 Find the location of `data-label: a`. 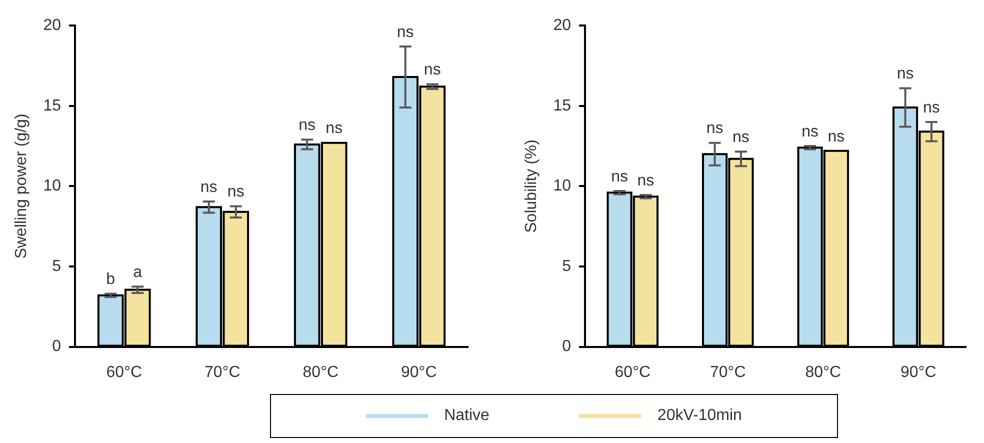

data-label: a is located at coordinates (137, 272).